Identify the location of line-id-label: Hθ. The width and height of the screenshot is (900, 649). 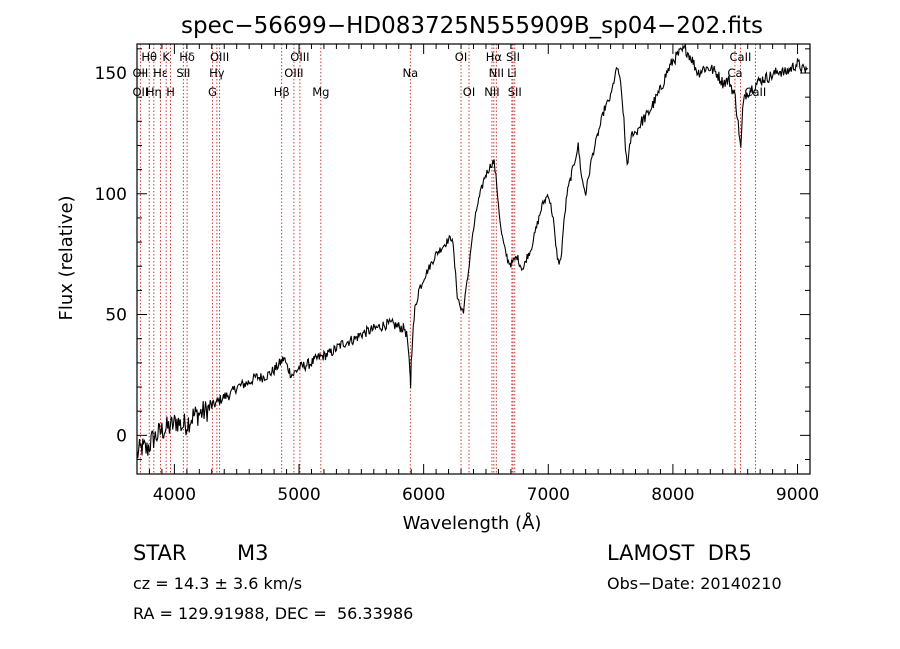
(149, 57).